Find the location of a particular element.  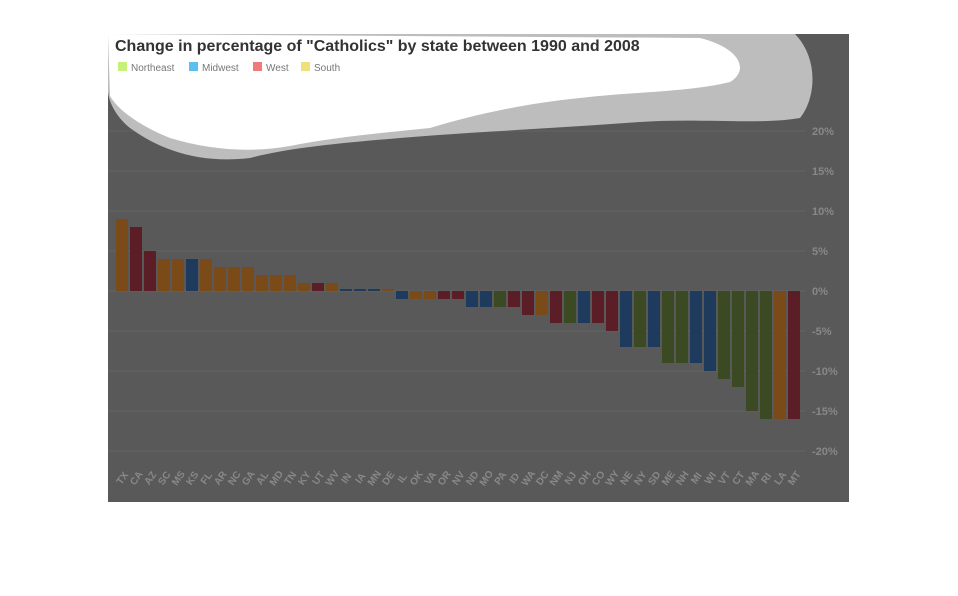

legend-label: South is located at coordinates (327, 68).